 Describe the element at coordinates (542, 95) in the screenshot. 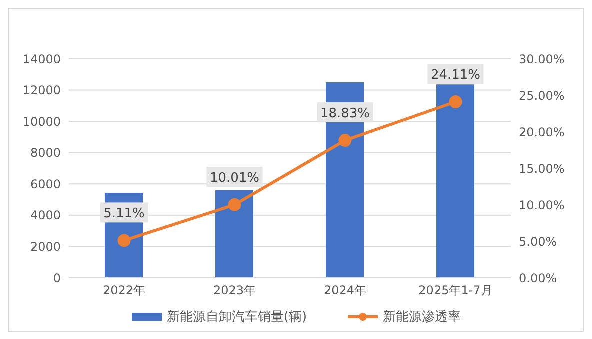

I see `y2-tick-label: 25.00%` at that location.